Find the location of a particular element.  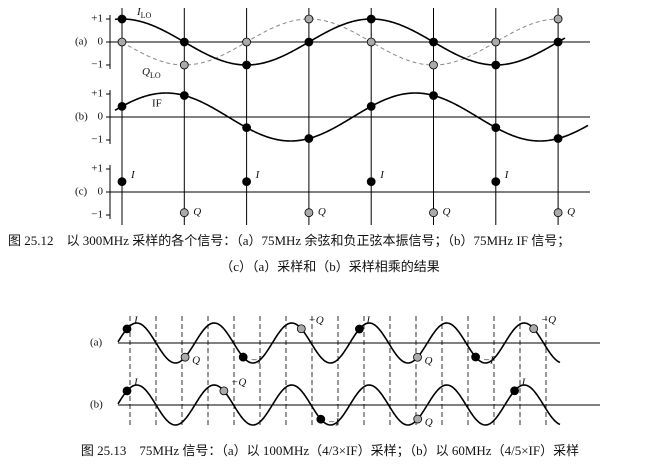

panel-label: (c) is located at coordinates (81, 192).